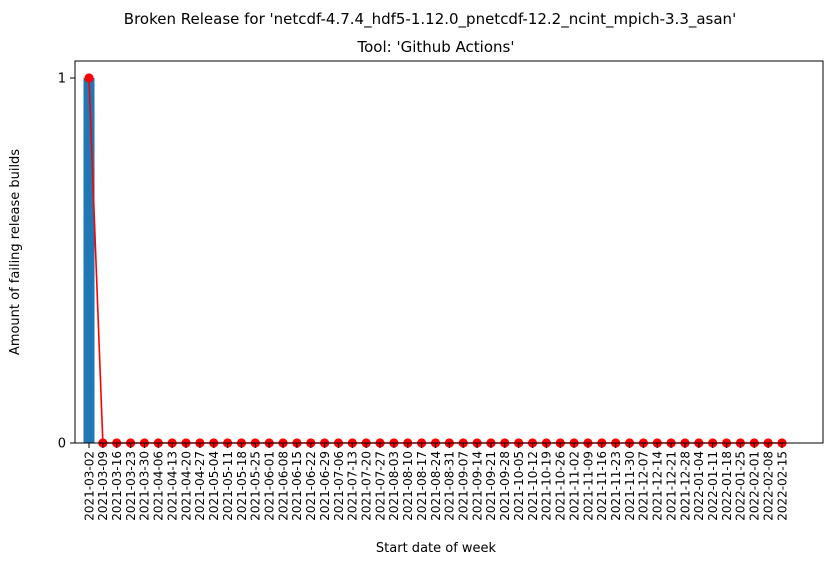 Image resolution: width=833 pixels, height=568 pixels. What do you see at coordinates (671, 486) in the screenshot?
I see `x-tick-label: 2021-12-21` at bounding box center [671, 486].